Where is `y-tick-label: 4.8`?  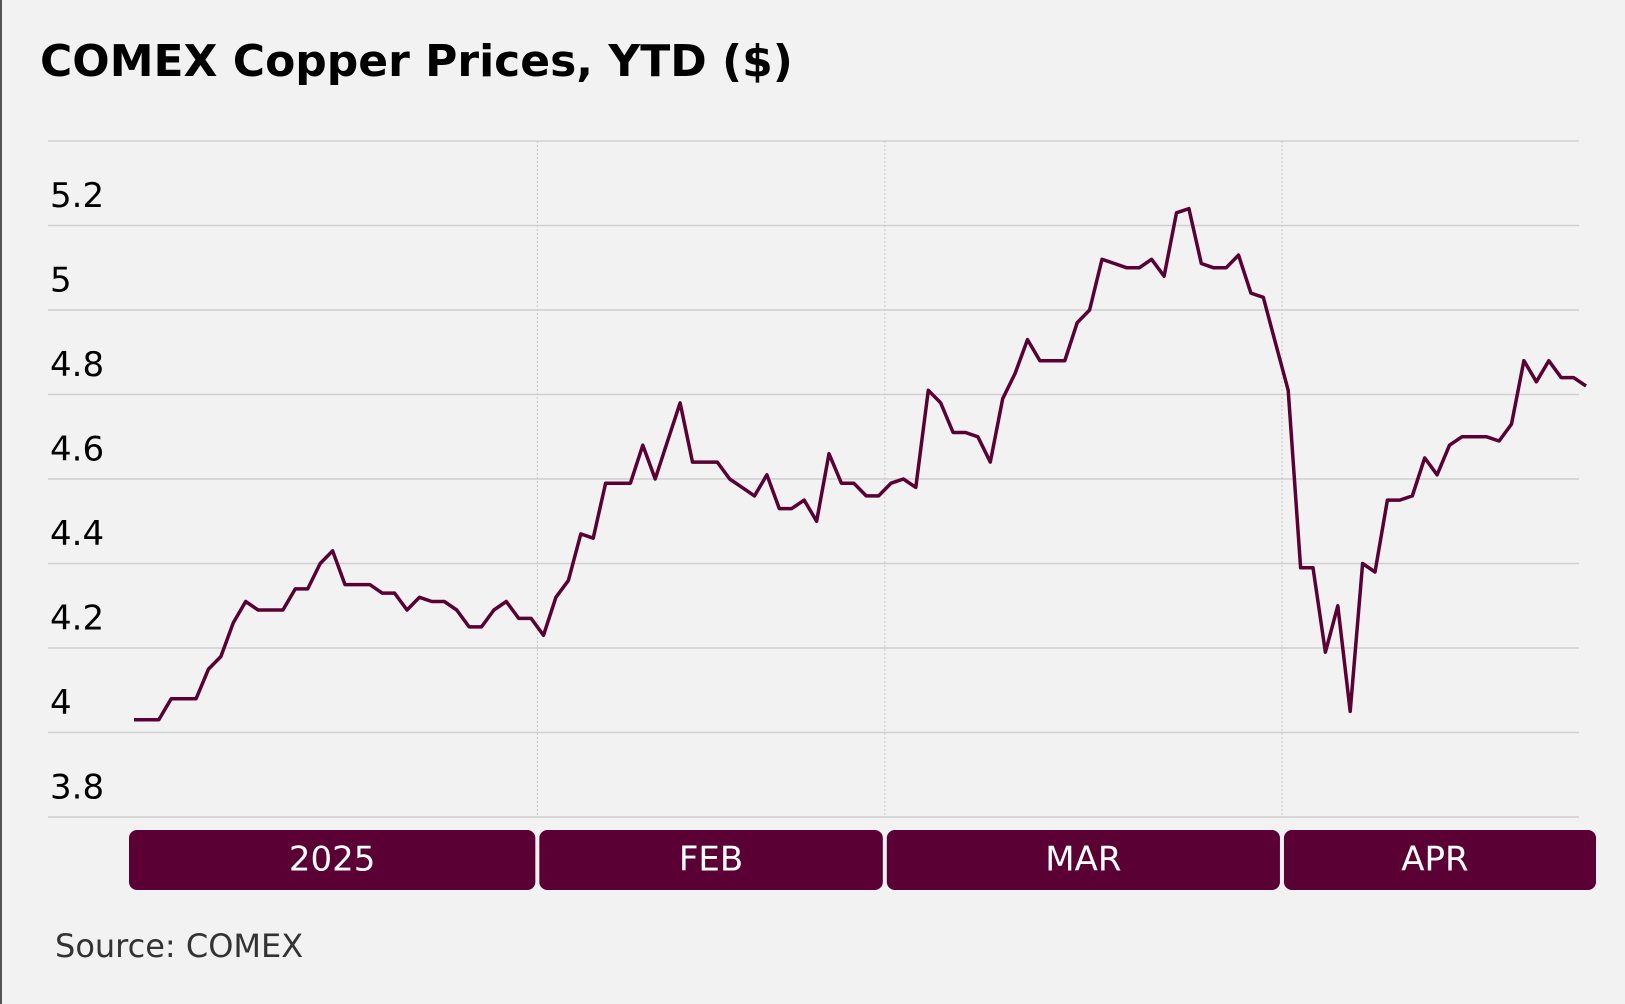
y-tick-label: 4.8 is located at coordinates (77, 365).